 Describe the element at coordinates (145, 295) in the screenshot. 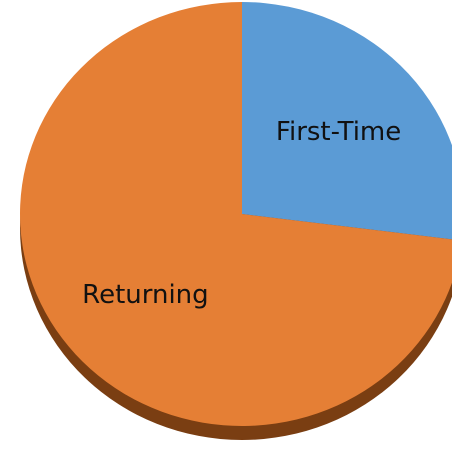

I see `slice-label: Returning` at that location.